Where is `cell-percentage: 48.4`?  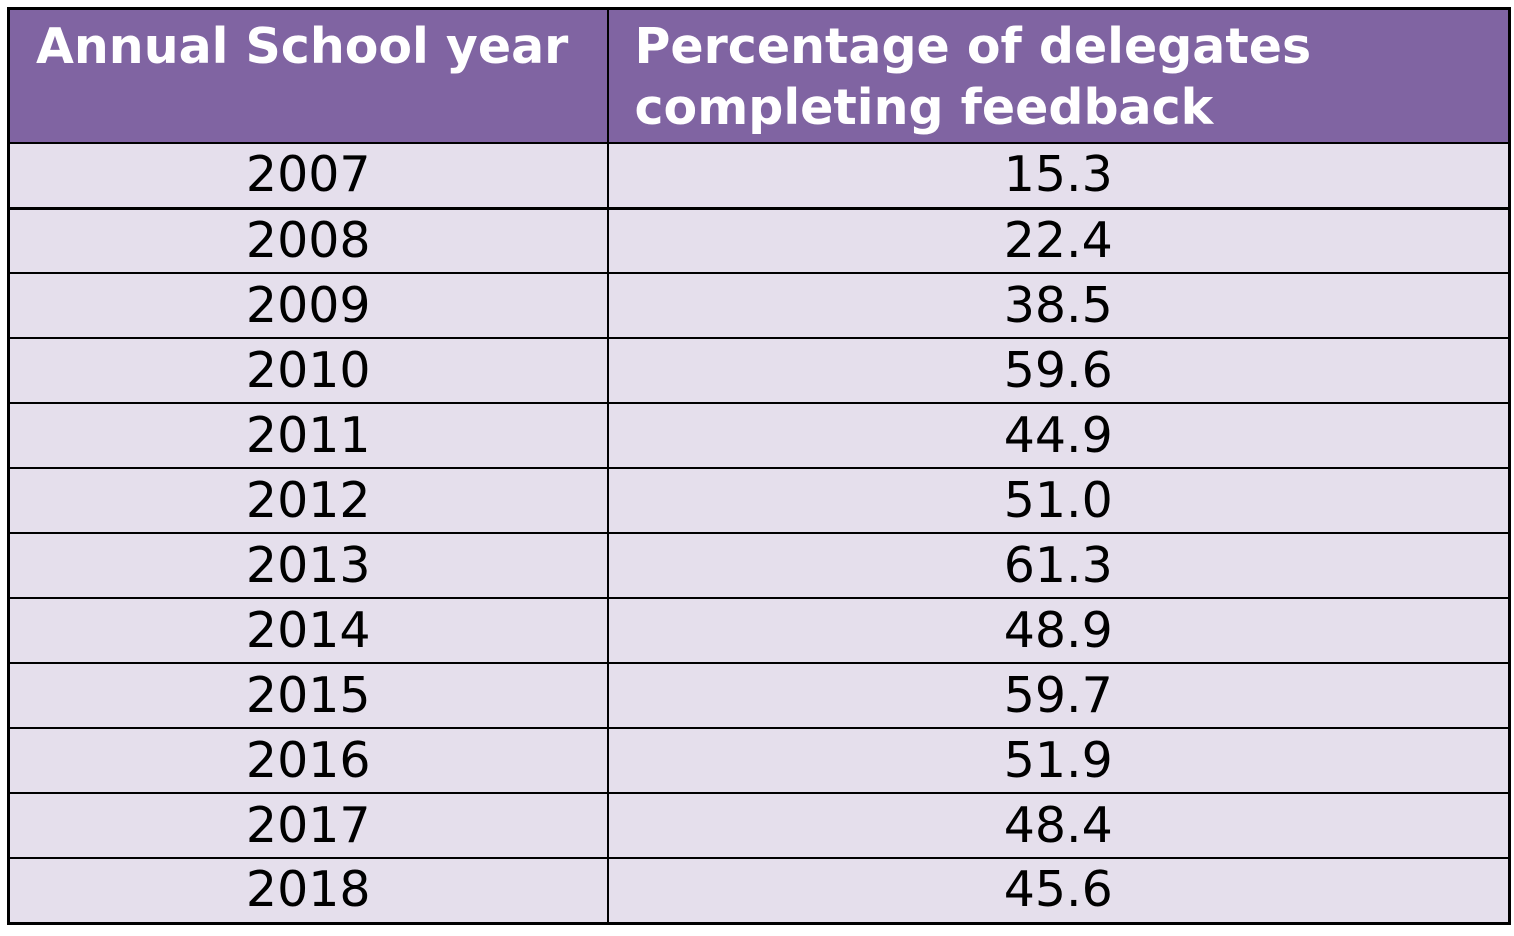 cell-percentage: 48.4 is located at coordinates (1059, 826).